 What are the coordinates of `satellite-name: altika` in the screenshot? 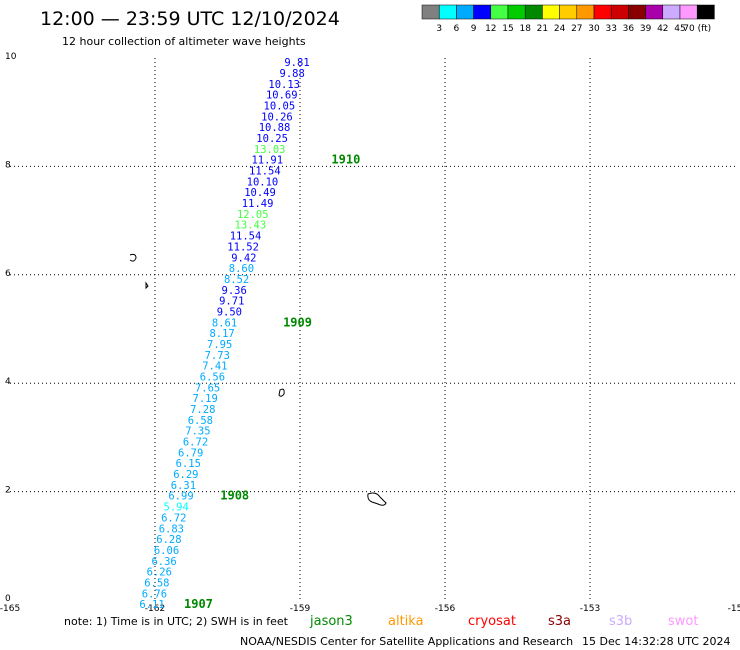 It's located at (406, 621).